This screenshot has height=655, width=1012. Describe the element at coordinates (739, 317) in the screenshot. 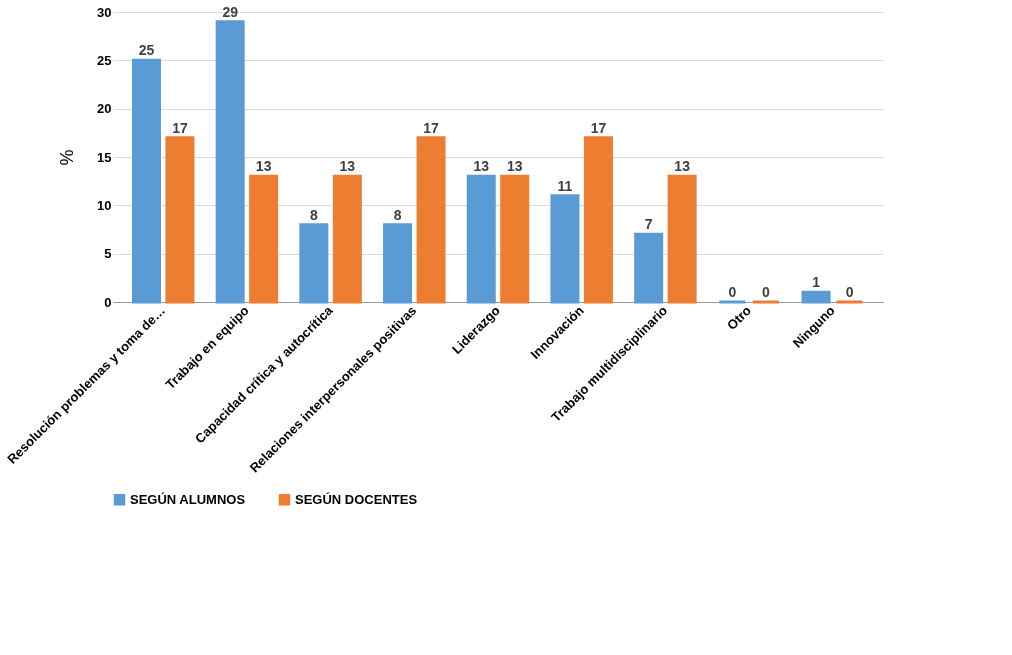

I see `x-tick-label: Otro` at that location.